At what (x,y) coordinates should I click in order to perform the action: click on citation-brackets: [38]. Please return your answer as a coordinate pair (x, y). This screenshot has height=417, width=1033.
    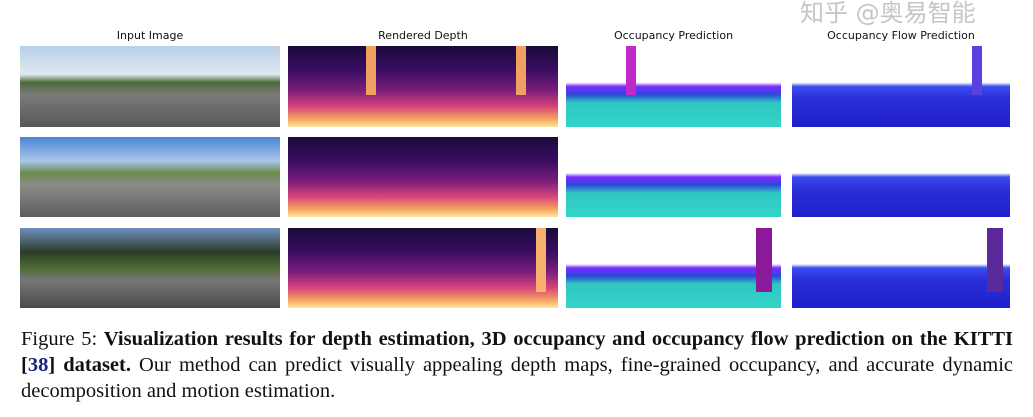
    Looking at the image, I should click on (38, 365).